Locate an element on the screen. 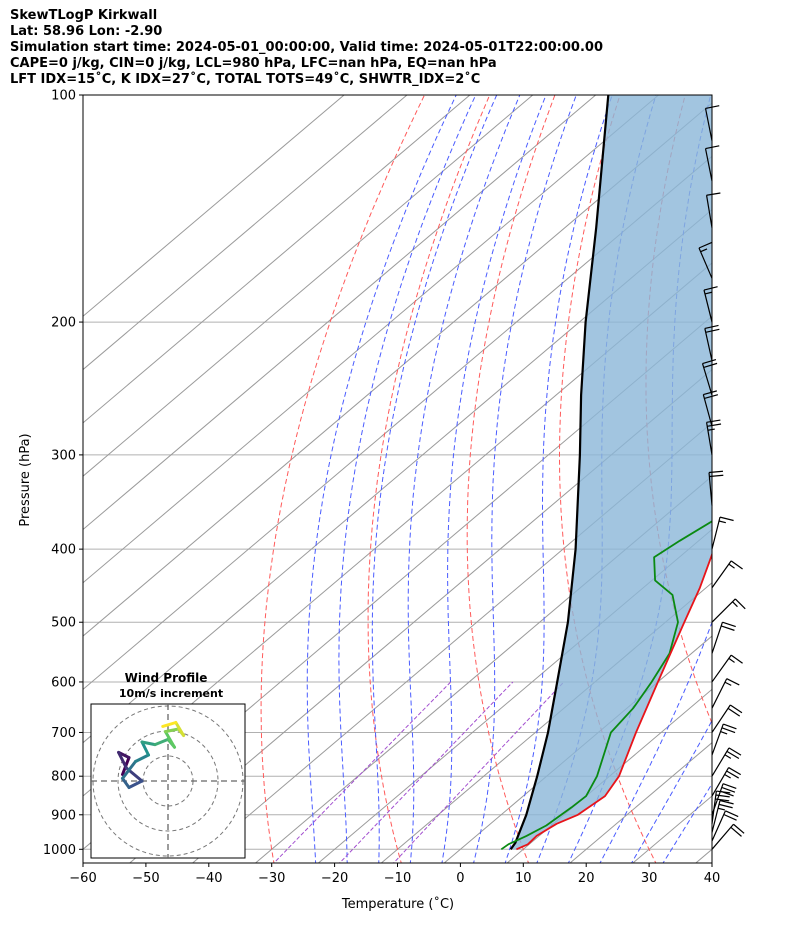 Image resolution: width=794 pixels, height=937 pixels. x-tick-label: 0 is located at coordinates (460, 878).